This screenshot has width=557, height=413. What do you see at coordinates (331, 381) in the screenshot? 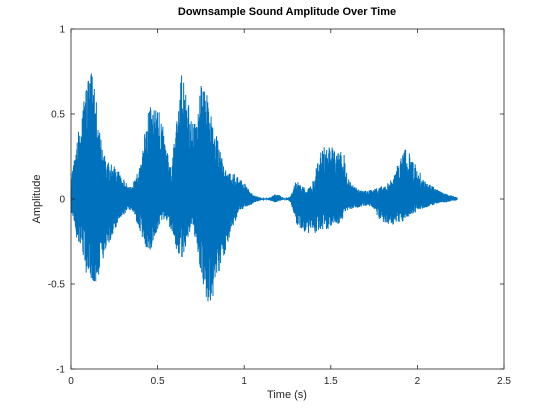
I see `x-tick-label: 1.5` at bounding box center [331, 381].